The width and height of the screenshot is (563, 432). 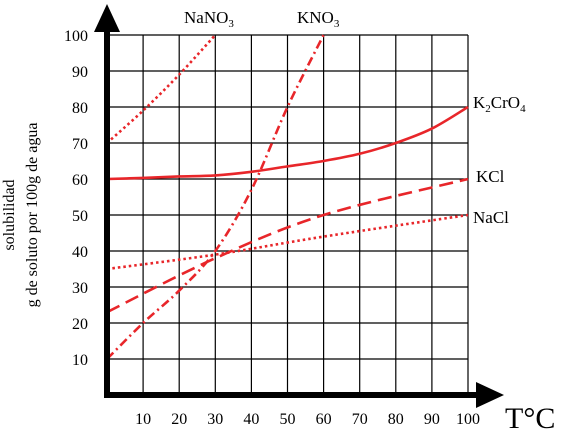 I want to click on x-tick-label: 30, so click(x=215, y=419).